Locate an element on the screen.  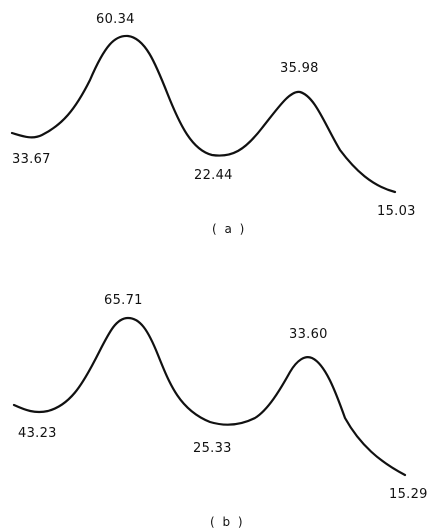
panel-a-label-3: 22.44 is located at coordinates (213, 175).